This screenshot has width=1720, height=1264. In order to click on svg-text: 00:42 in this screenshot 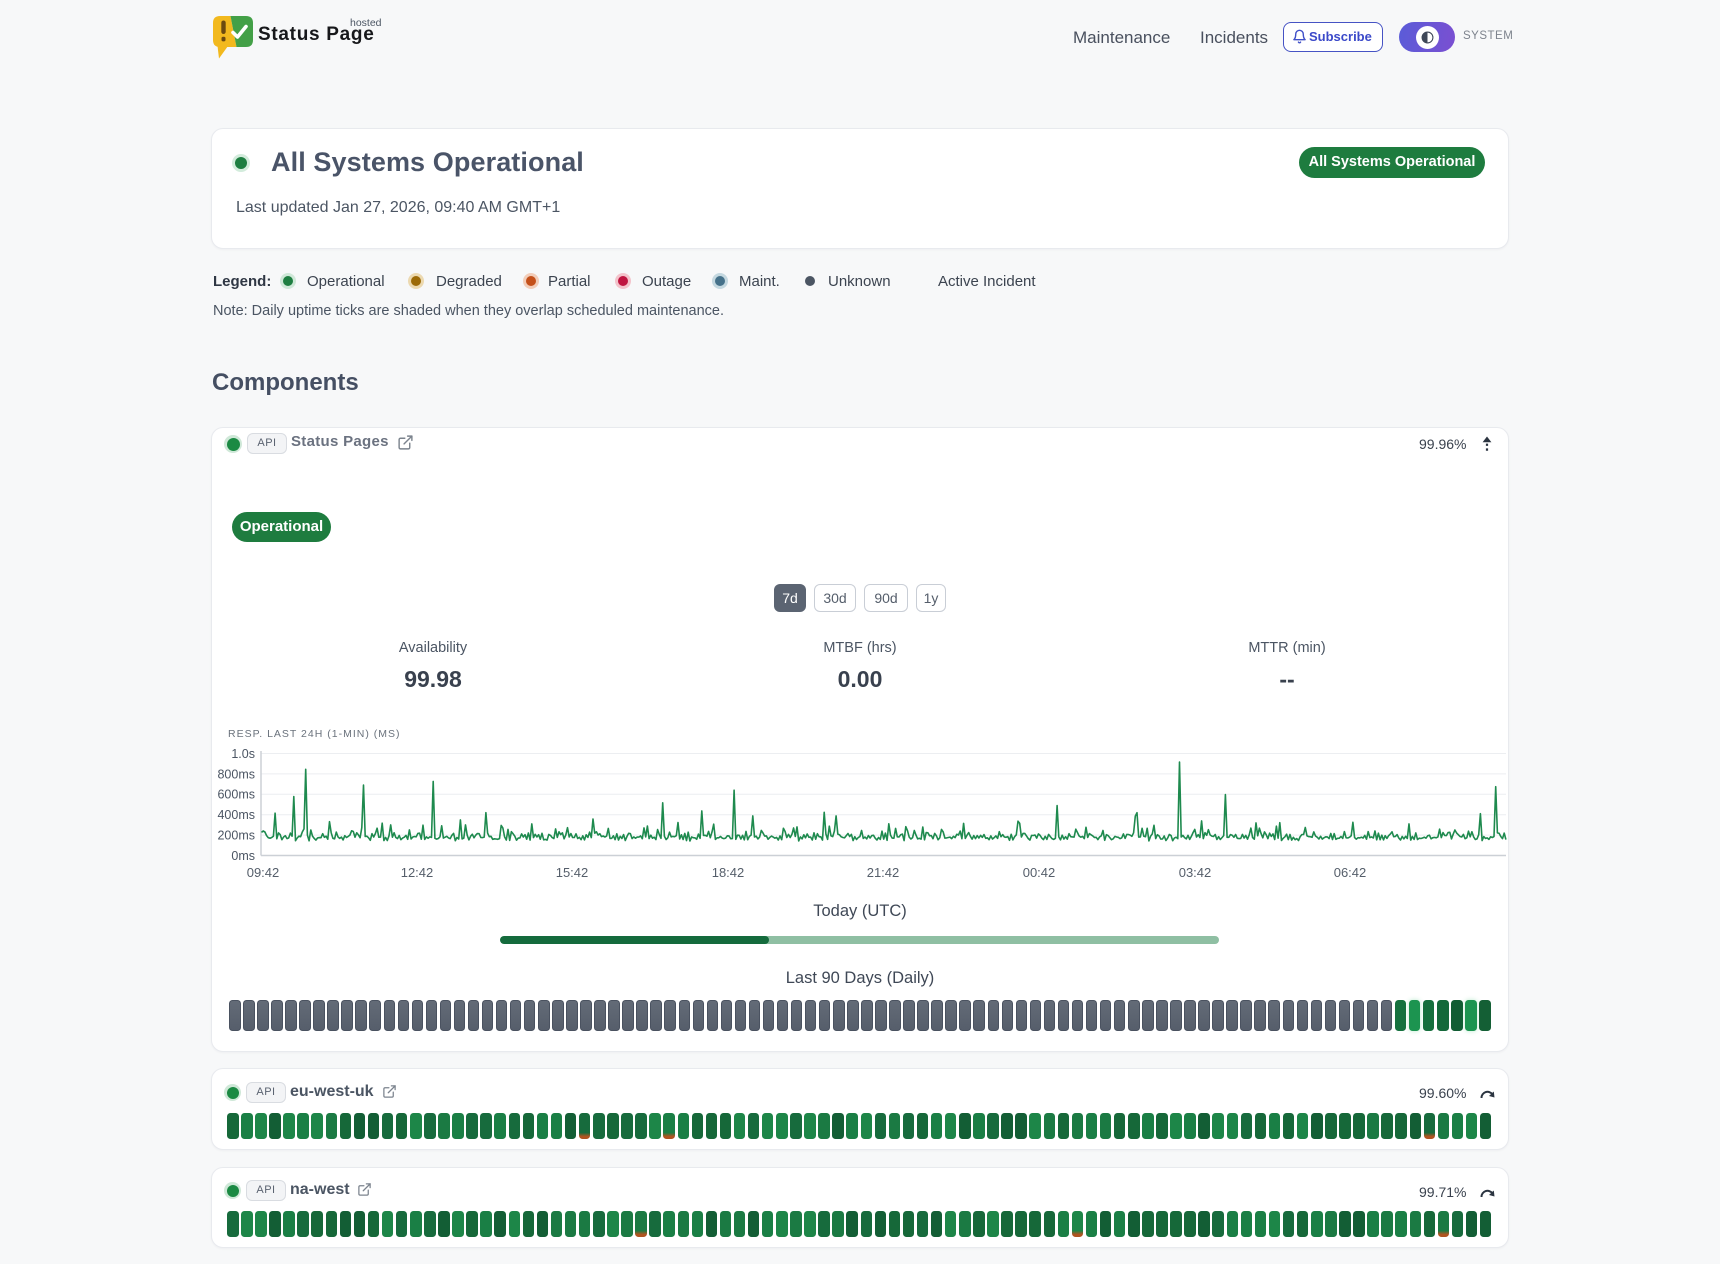, I will do `click(1039, 872)`.